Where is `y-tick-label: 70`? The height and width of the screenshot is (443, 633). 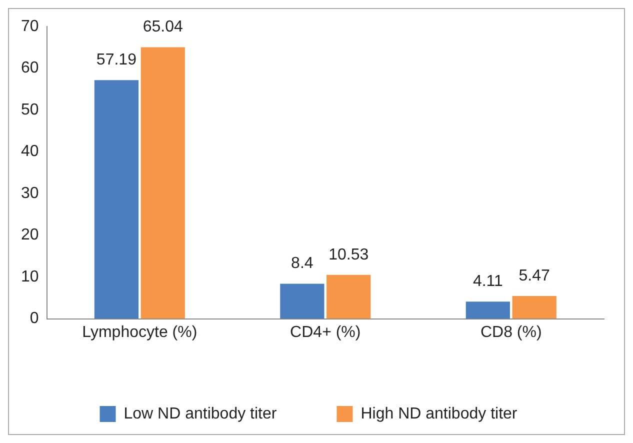
y-tick-label: 70 is located at coordinates (30, 27).